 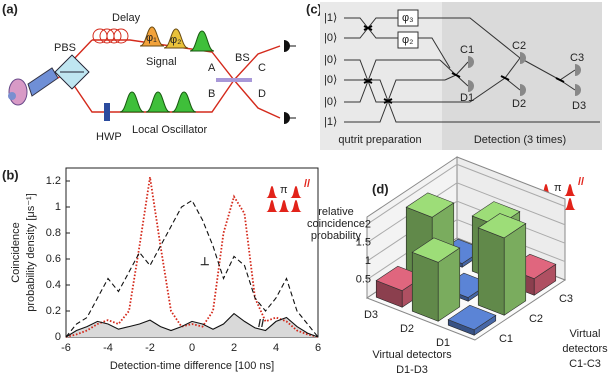 I want to click on x-axis-label: Detection-time difference [100 ns], so click(x=192, y=366).